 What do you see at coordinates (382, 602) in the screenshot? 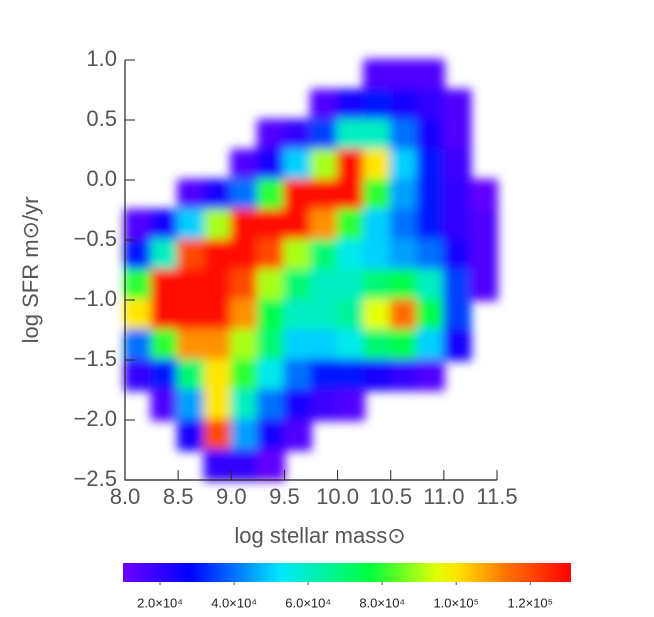
I see `colorbar-tick-label: 8.0×10⁴` at bounding box center [382, 602].